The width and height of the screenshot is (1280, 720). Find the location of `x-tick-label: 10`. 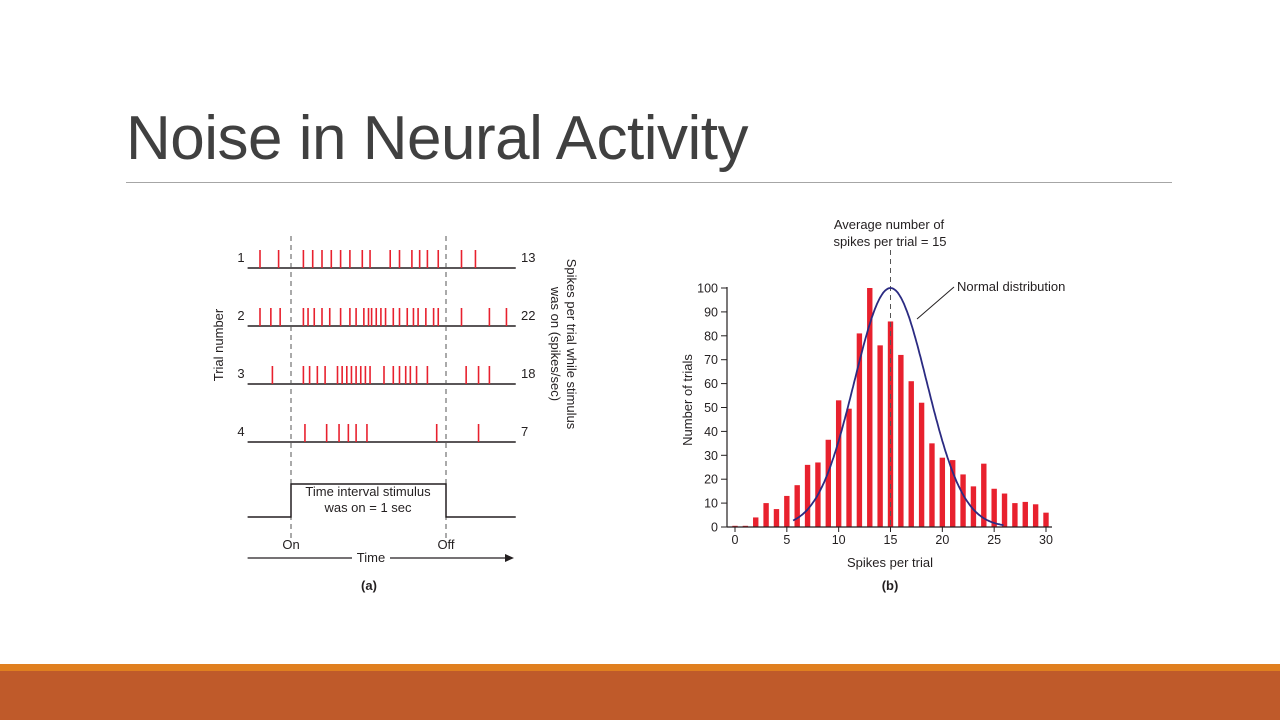

x-tick-label: 10 is located at coordinates (839, 540).